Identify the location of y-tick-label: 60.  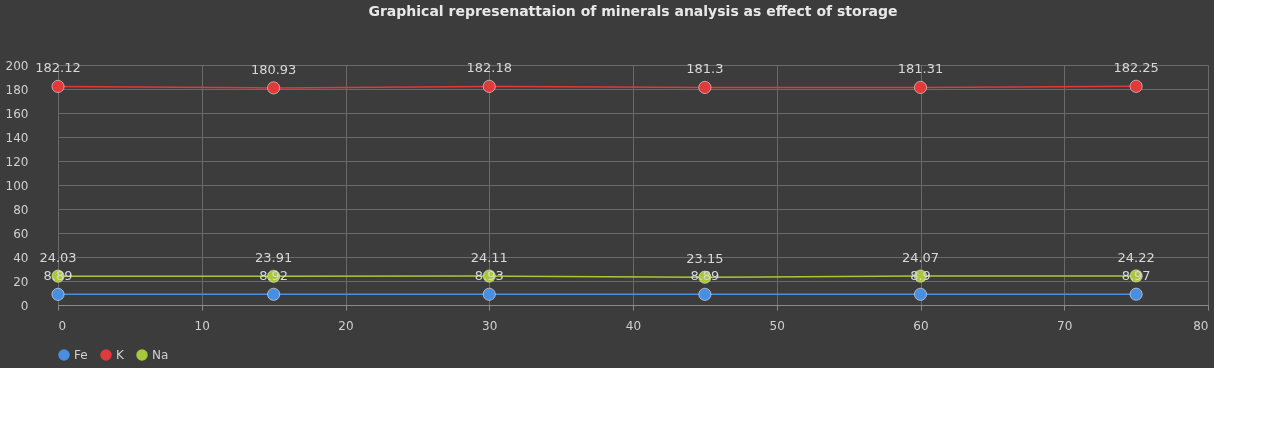
(21, 233).